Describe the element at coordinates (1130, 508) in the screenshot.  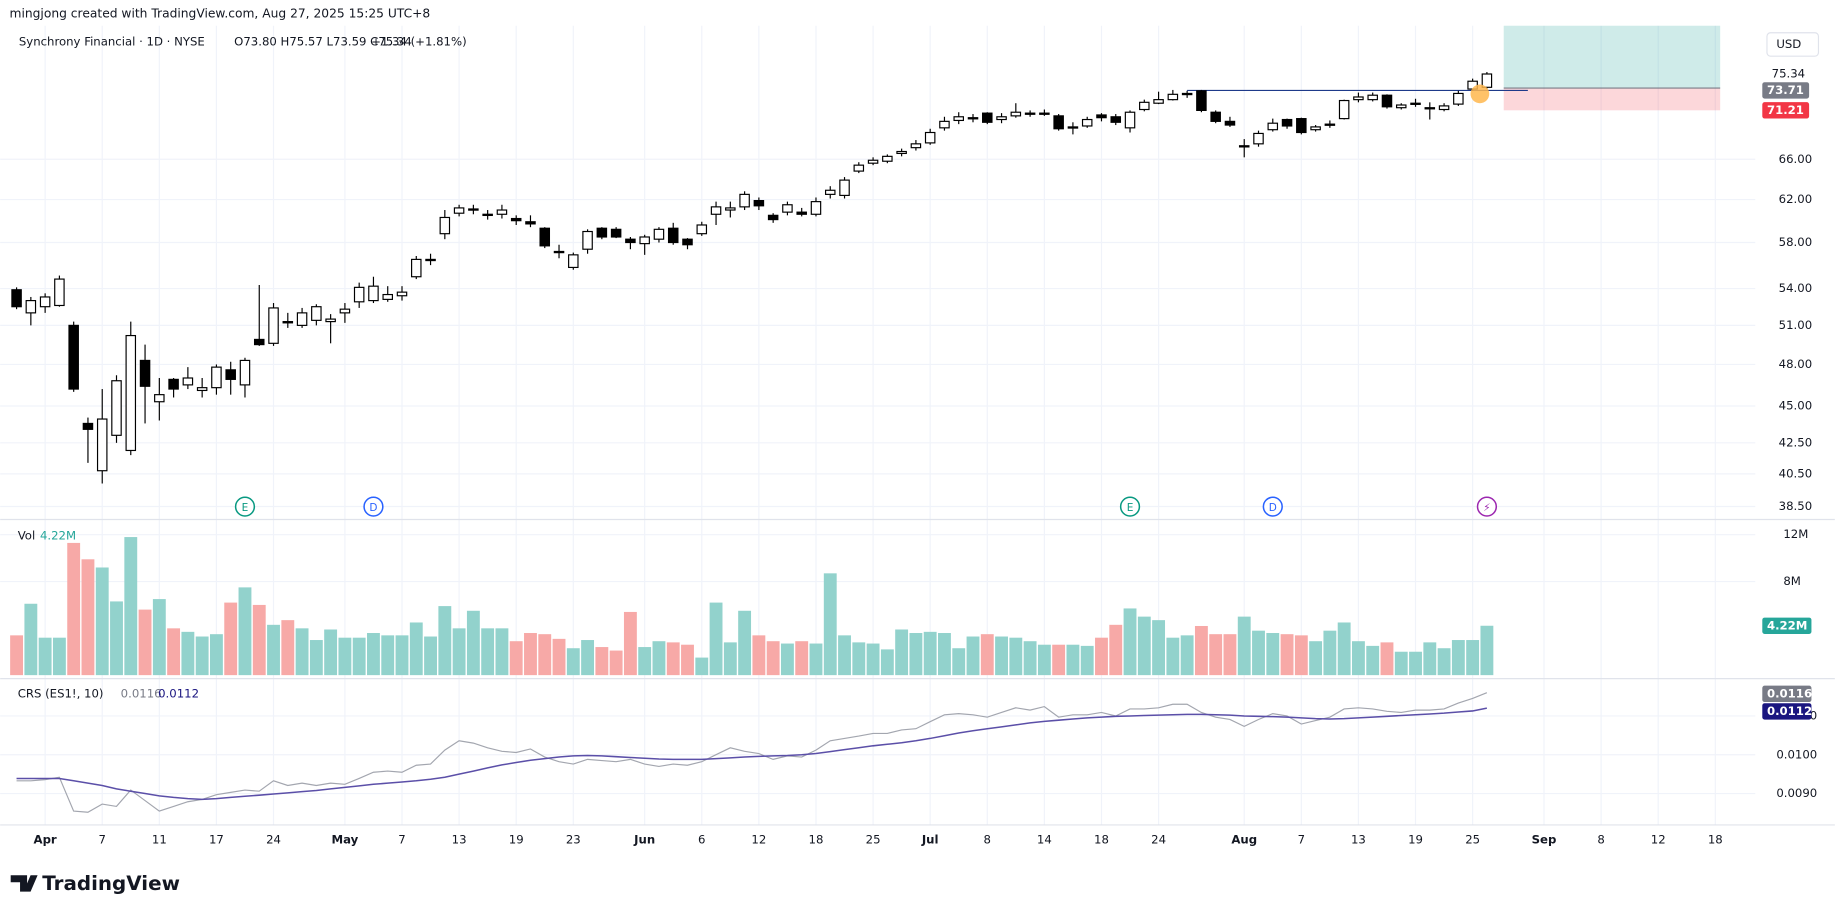
I see `event-label: E` at that location.